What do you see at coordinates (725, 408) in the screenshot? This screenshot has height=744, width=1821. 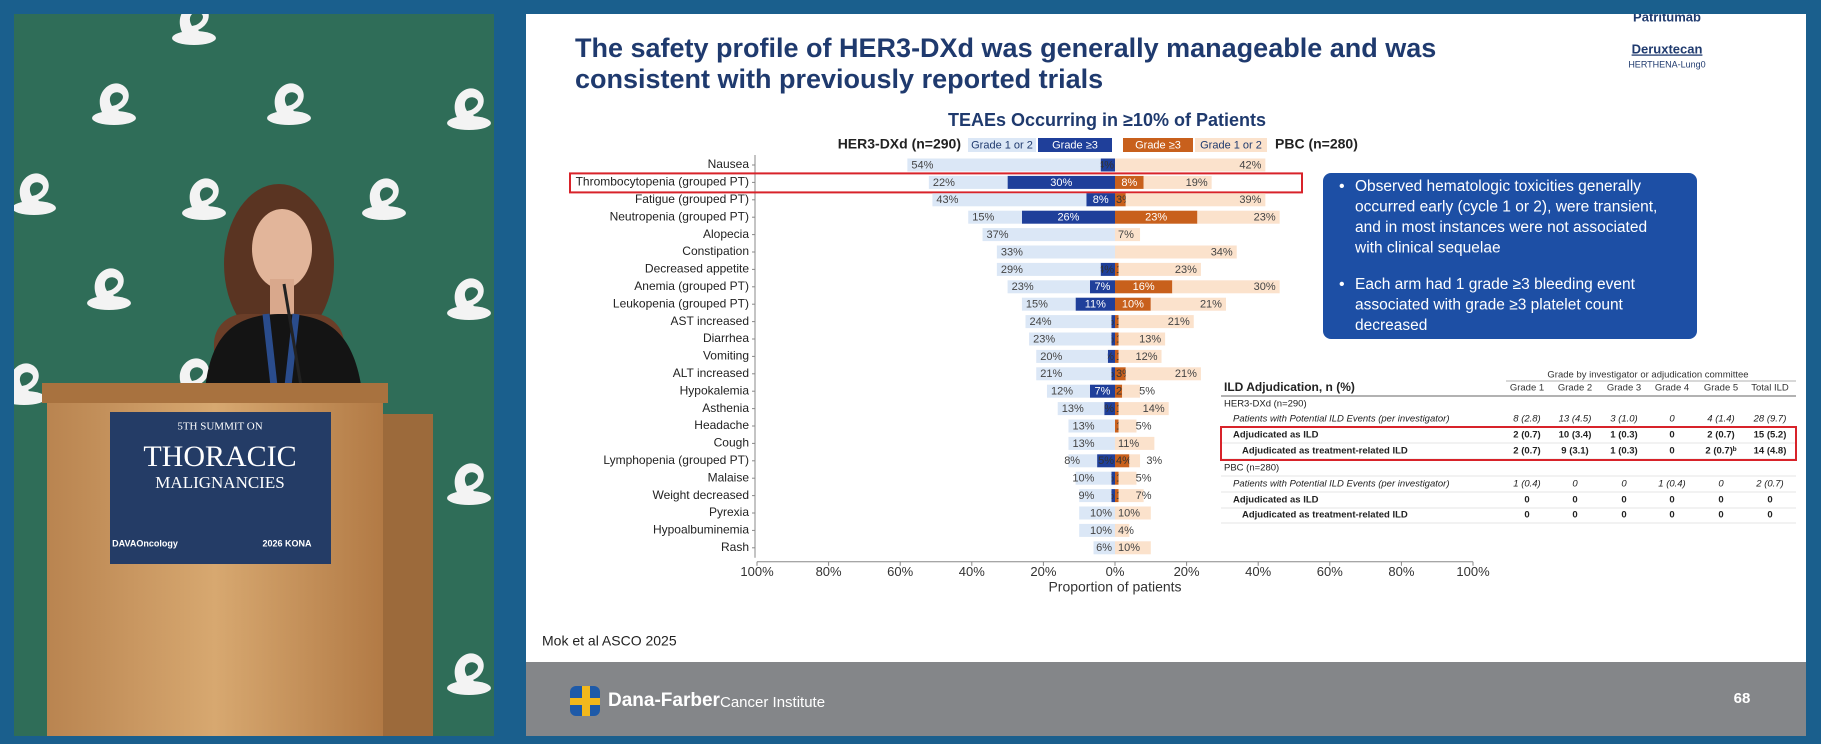 I see `category-label: Asthenia` at bounding box center [725, 408].